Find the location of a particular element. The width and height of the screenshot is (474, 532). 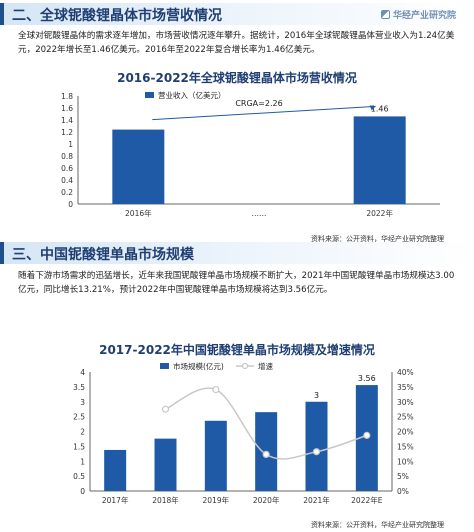

section-header-china: 三、中国铌酸锂单晶市场规模 is located at coordinates (237, 253).